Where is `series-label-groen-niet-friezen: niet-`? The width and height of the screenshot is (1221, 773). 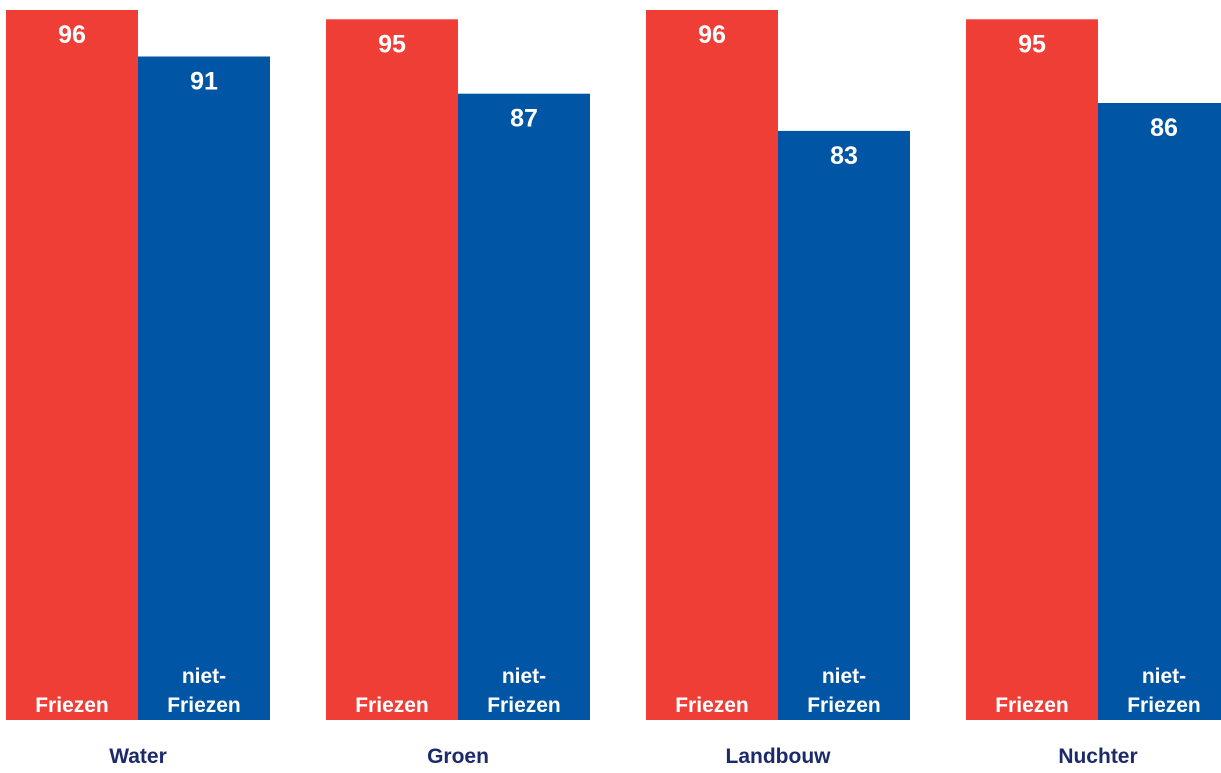 series-label-groen-niet-friezen: niet- is located at coordinates (524, 676).